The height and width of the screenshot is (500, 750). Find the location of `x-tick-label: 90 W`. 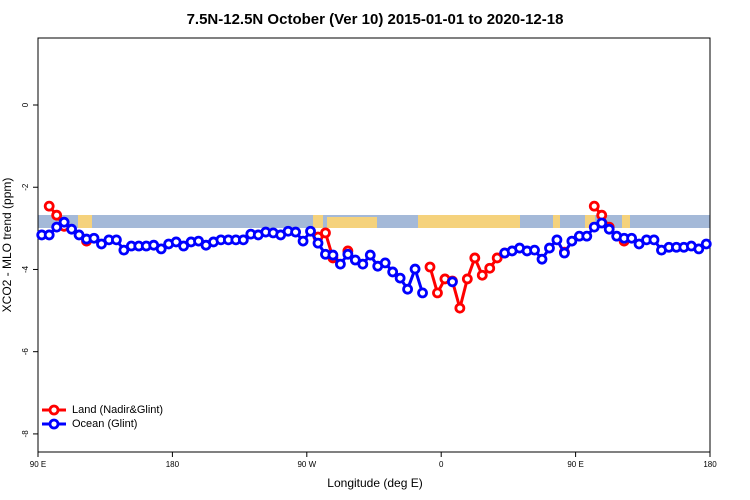

x-tick-label: 90 W is located at coordinates (306, 464).